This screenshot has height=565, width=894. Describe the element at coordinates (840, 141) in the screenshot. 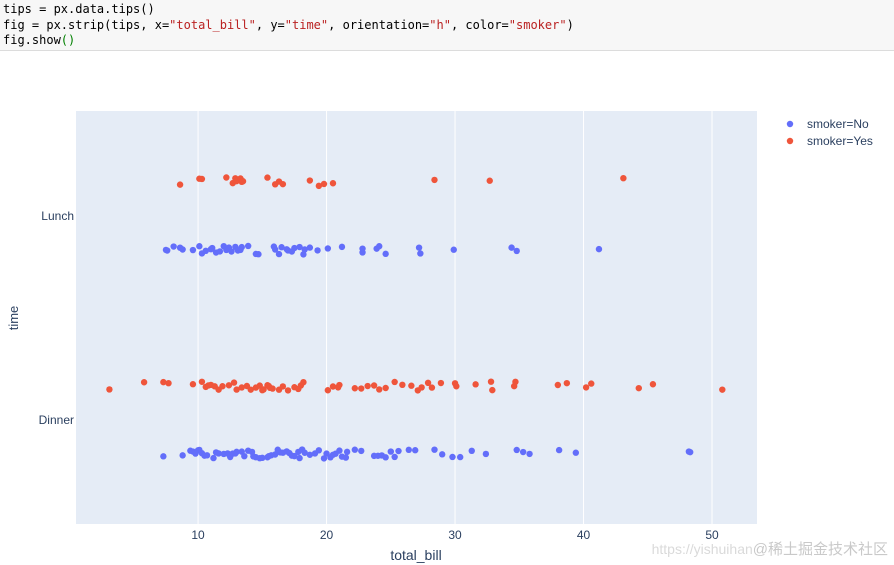

I see `legend-label: smoker=Yes` at that location.